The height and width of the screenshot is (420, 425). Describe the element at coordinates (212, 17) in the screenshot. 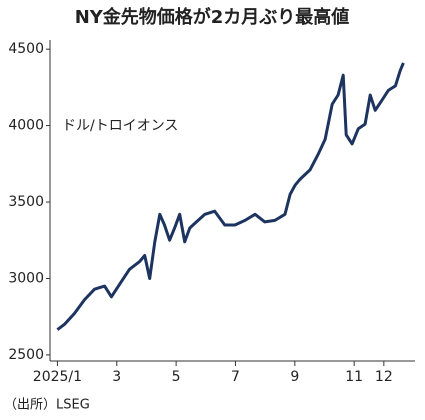

I see `chart-title: NY金先物価格が2カ月ぶり最高値` at that location.